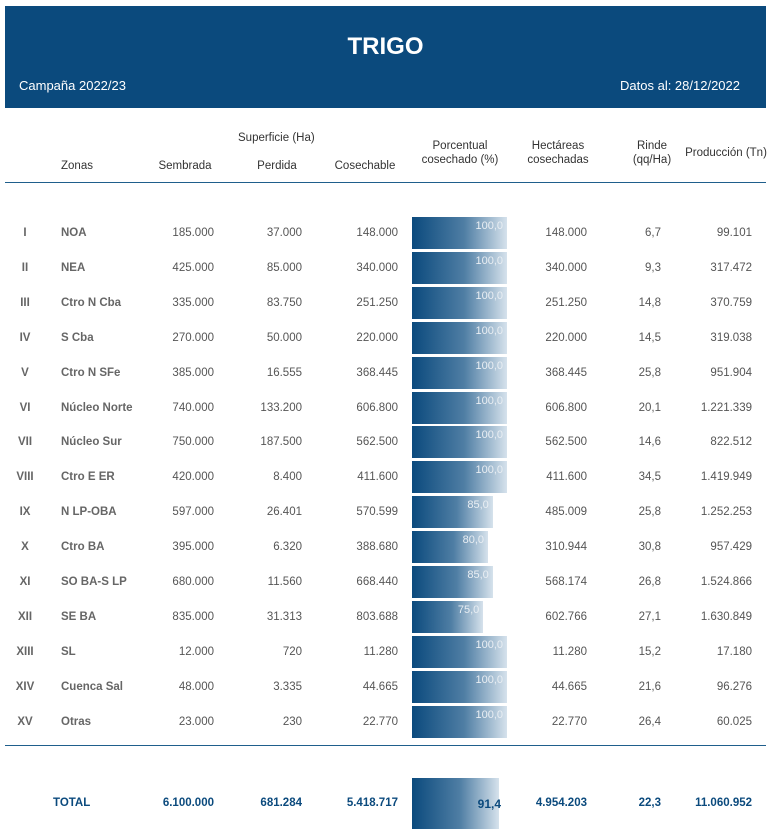 This screenshot has height=829, width=772. Describe the element at coordinates (193, 372) in the screenshot. I see `sembrada-value: 385.000` at that location.